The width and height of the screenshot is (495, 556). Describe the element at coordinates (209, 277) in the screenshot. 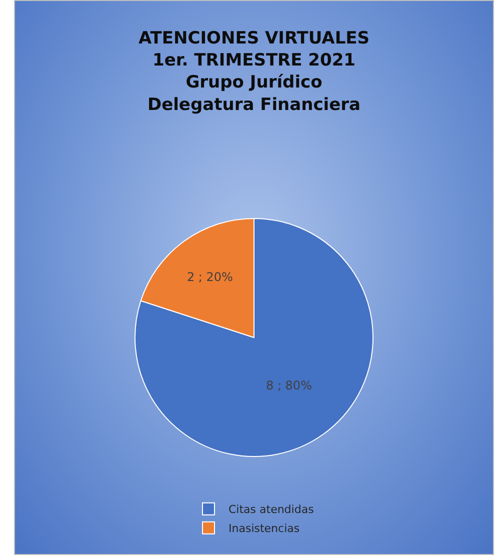

I see `data-label: 2 ; 20%` at that location.